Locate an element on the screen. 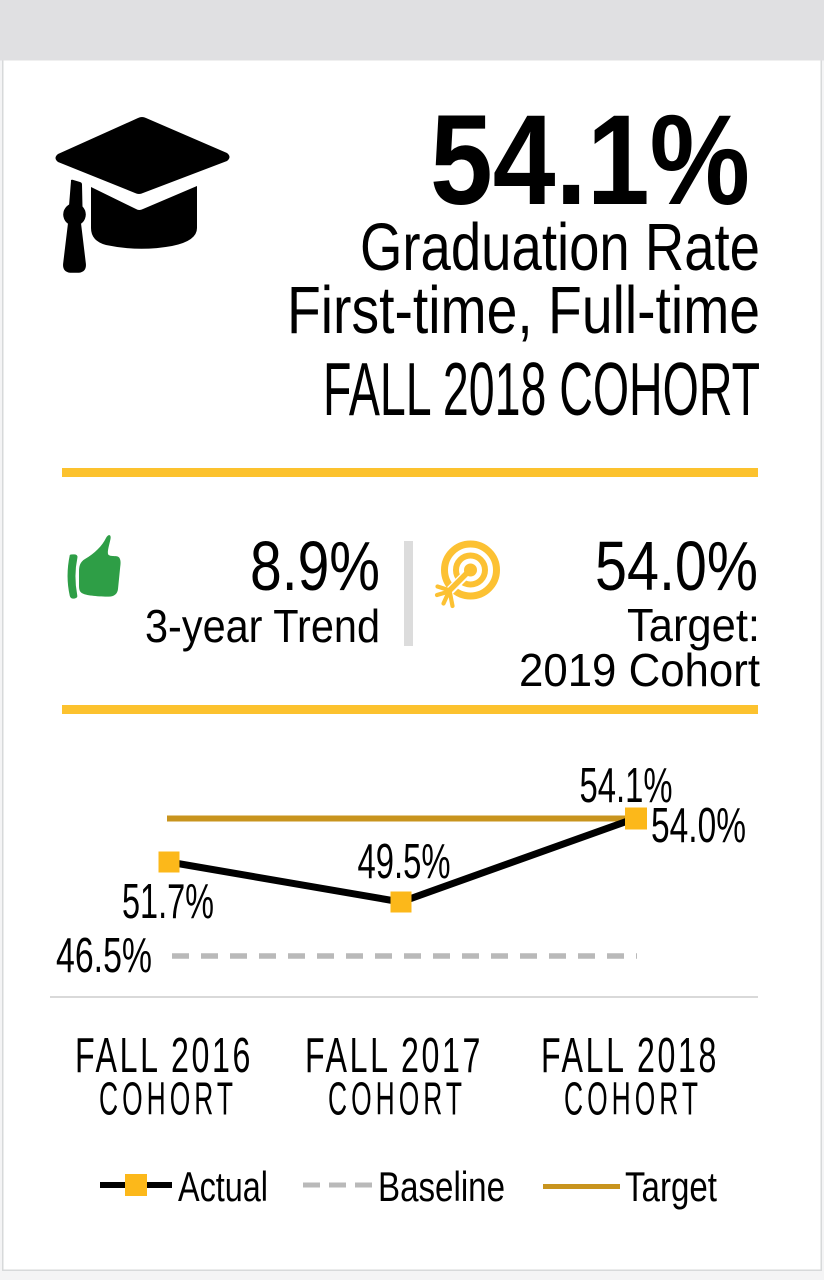 Image resolution: width=824 pixels, height=1280 pixels. svg-text: FALL 2018 COHORT is located at coordinates (541, 389).